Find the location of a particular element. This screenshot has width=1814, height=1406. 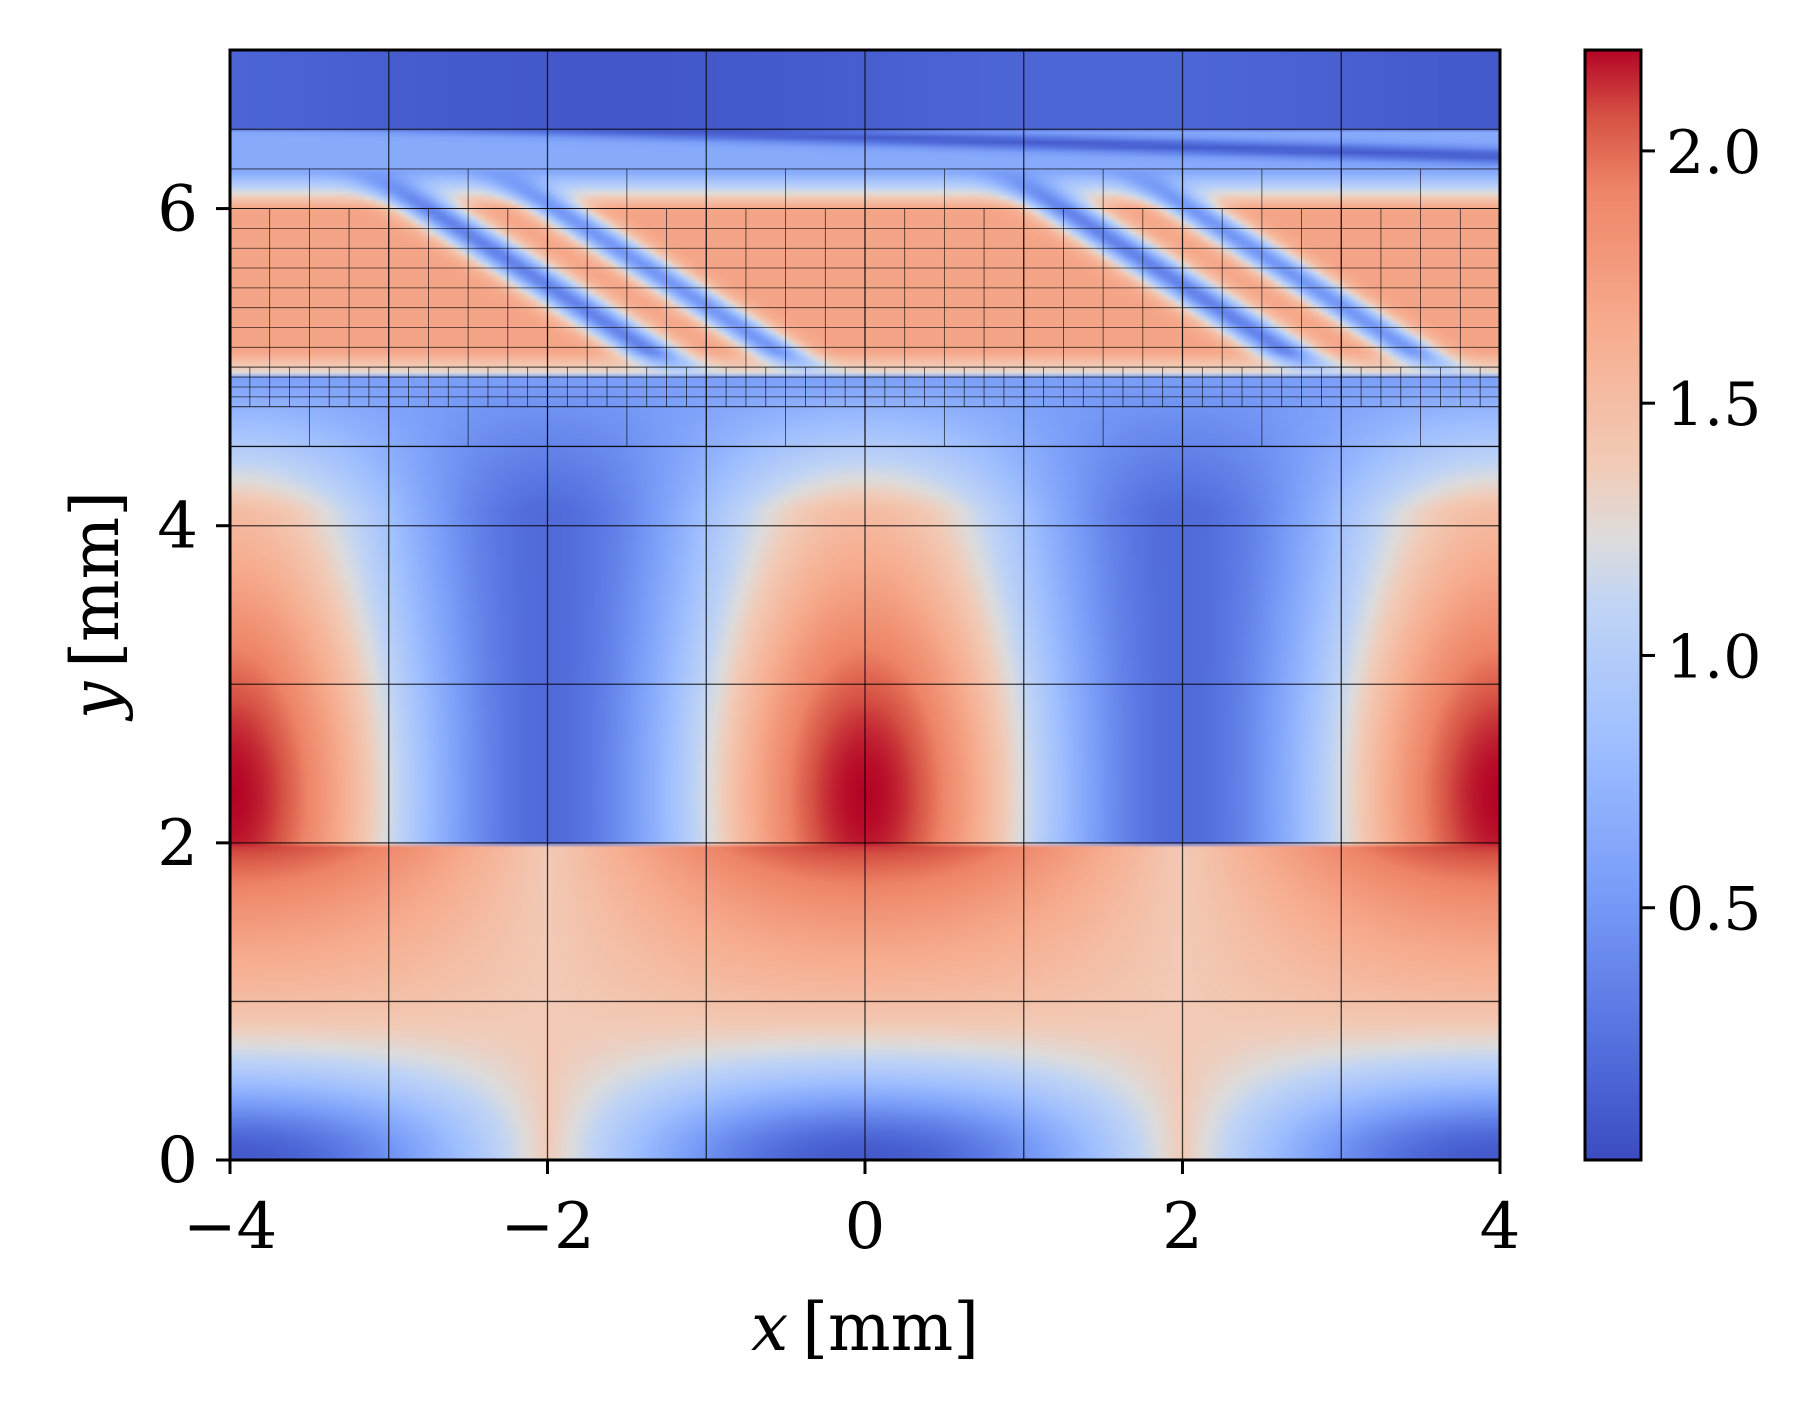

y-tick-label: 4 is located at coordinates (177, 527).